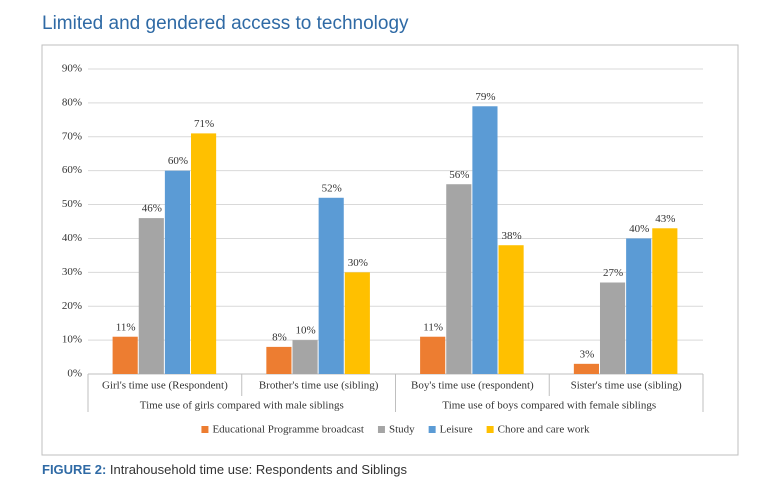 The height and width of the screenshot is (489, 781). I want to click on y-tick-label: 50%, so click(72, 204).